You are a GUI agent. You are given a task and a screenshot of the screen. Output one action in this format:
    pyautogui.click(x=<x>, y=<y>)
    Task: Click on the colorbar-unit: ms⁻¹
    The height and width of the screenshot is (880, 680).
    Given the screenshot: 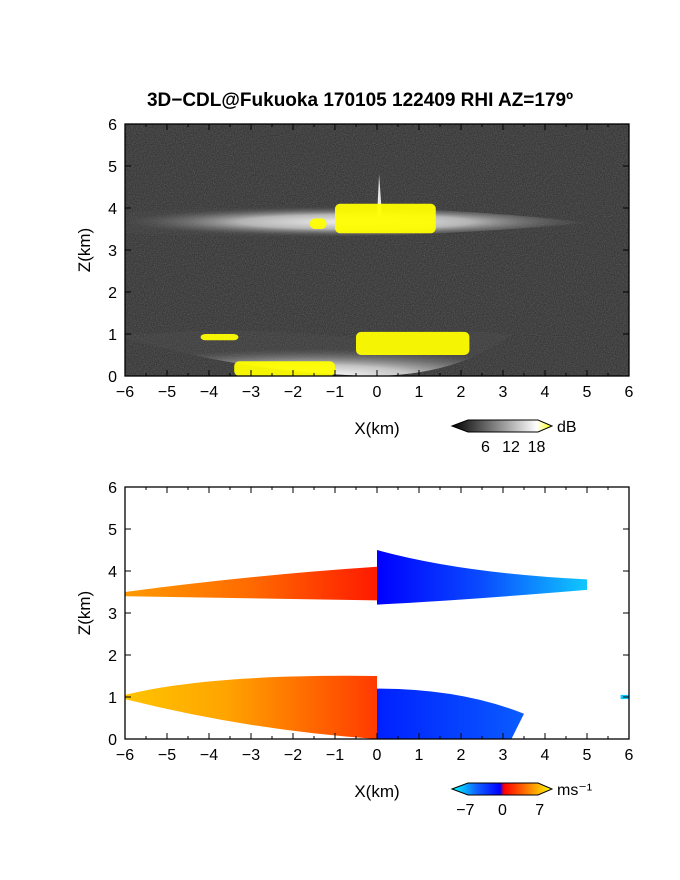 What is the action you would take?
    pyautogui.click(x=574, y=790)
    